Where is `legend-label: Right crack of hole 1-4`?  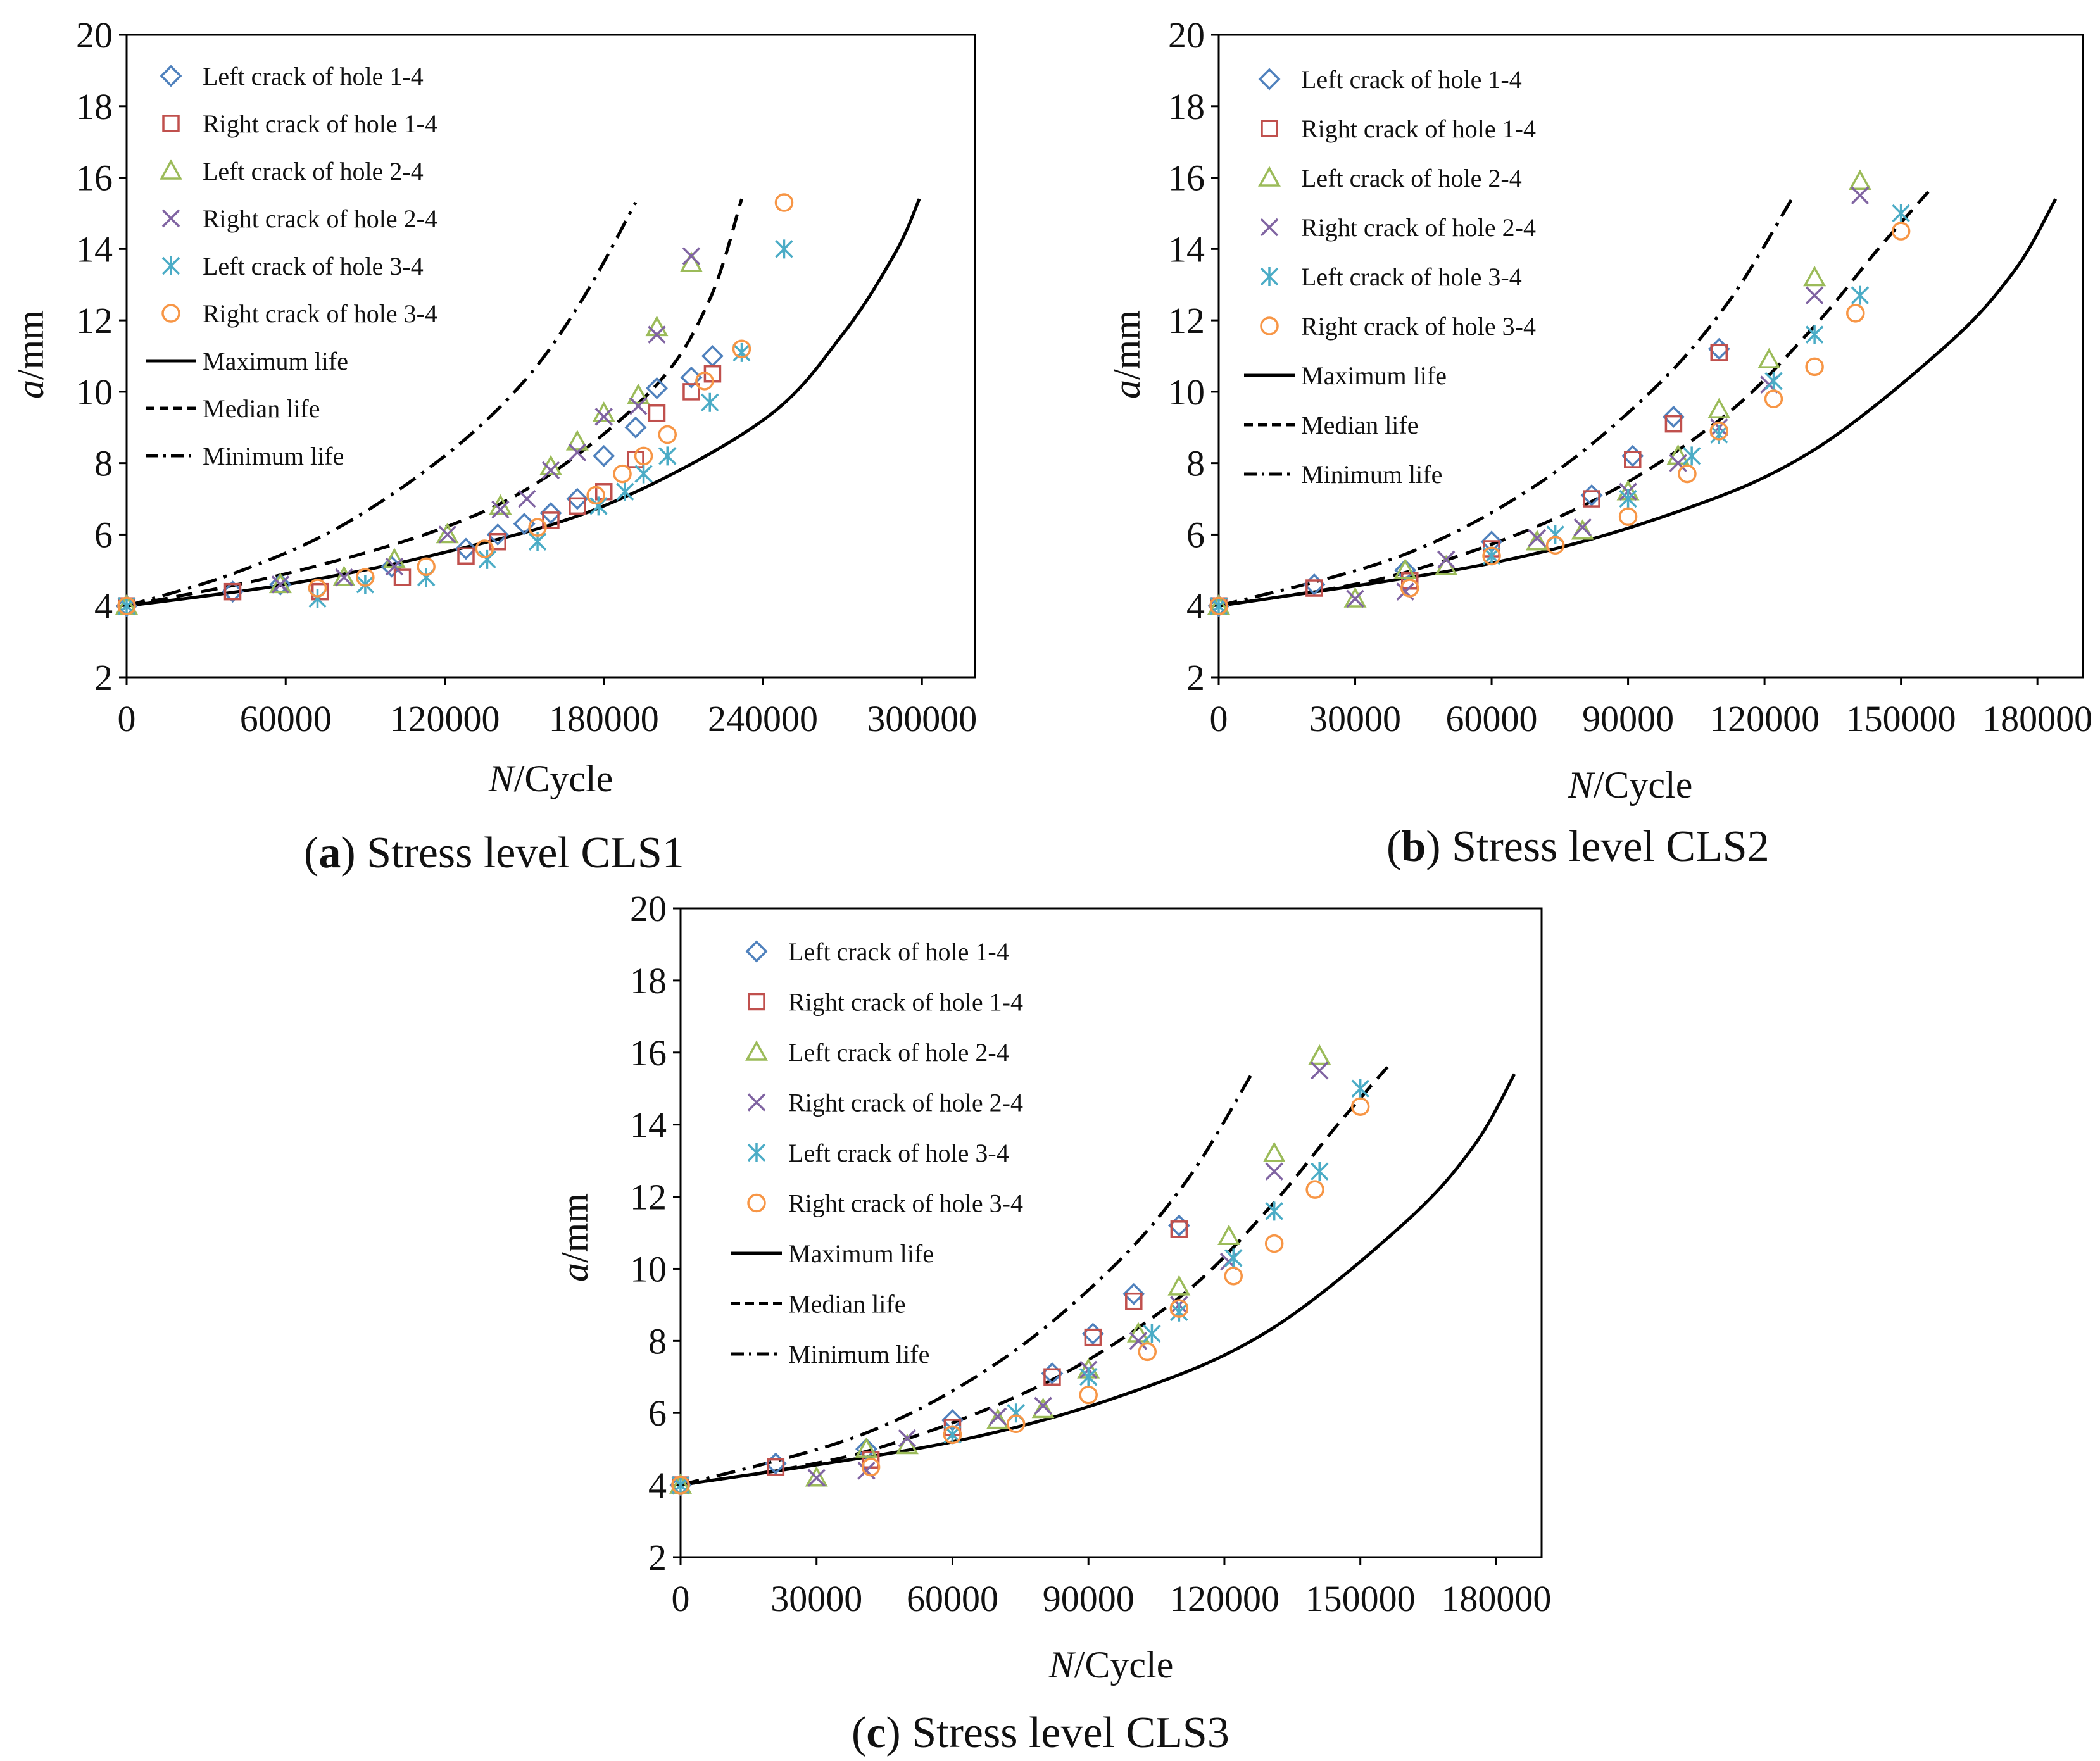
legend-label: Right crack of hole 1-4 is located at coordinates (1418, 129).